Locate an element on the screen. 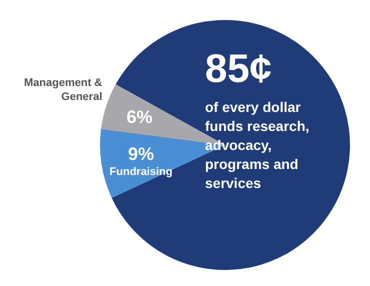  slice-label: of every dollar funds research, advocacy, programs and services is located at coordinates (257, 145).